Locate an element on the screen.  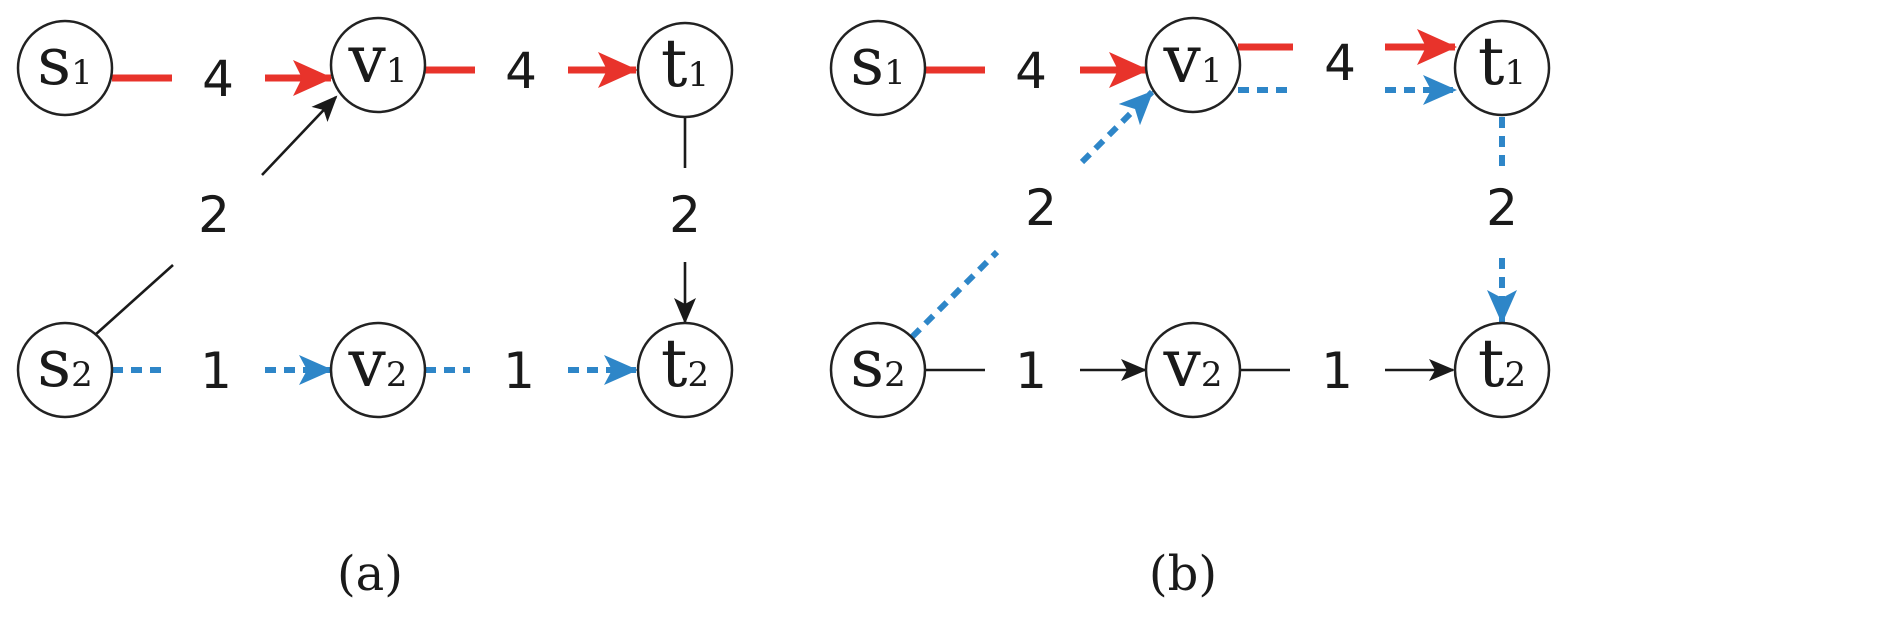
edge-a-s1-v1: 4 is located at coordinates (222, 79).